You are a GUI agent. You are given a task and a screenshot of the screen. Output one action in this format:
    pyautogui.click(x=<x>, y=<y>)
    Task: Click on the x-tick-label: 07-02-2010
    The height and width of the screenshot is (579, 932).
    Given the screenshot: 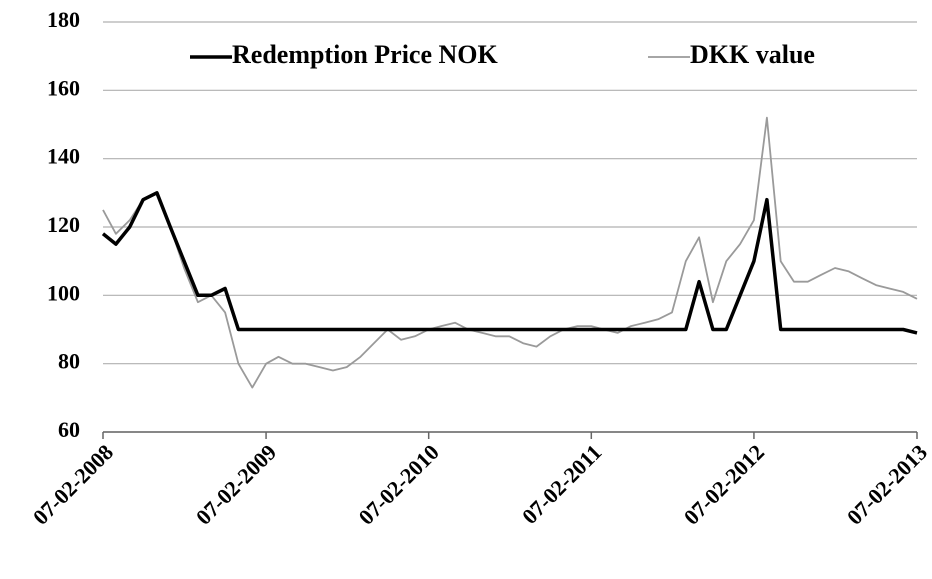 What is the action you would take?
    pyautogui.click(x=399, y=484)
    